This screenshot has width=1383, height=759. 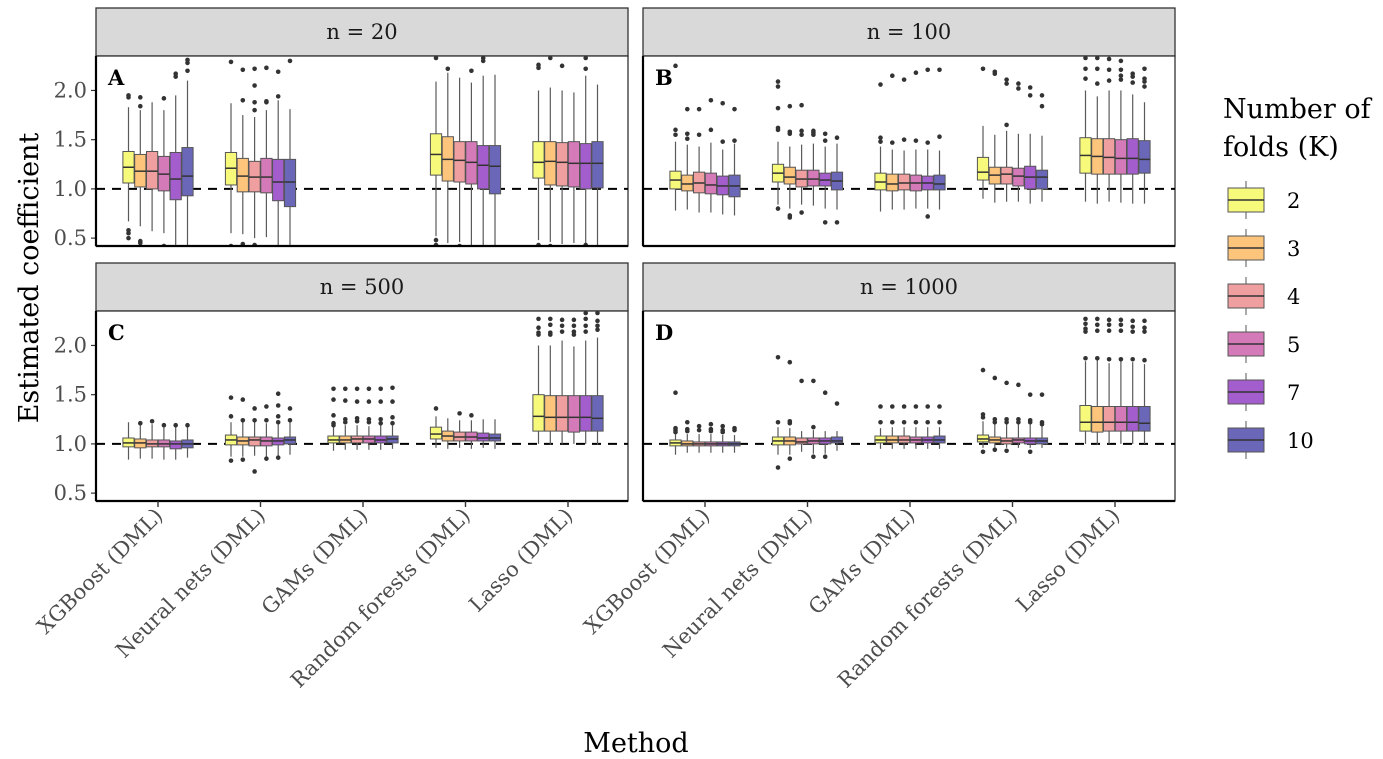 I want to click on y-tick-label: 0.5, so click(x=70, y=238).